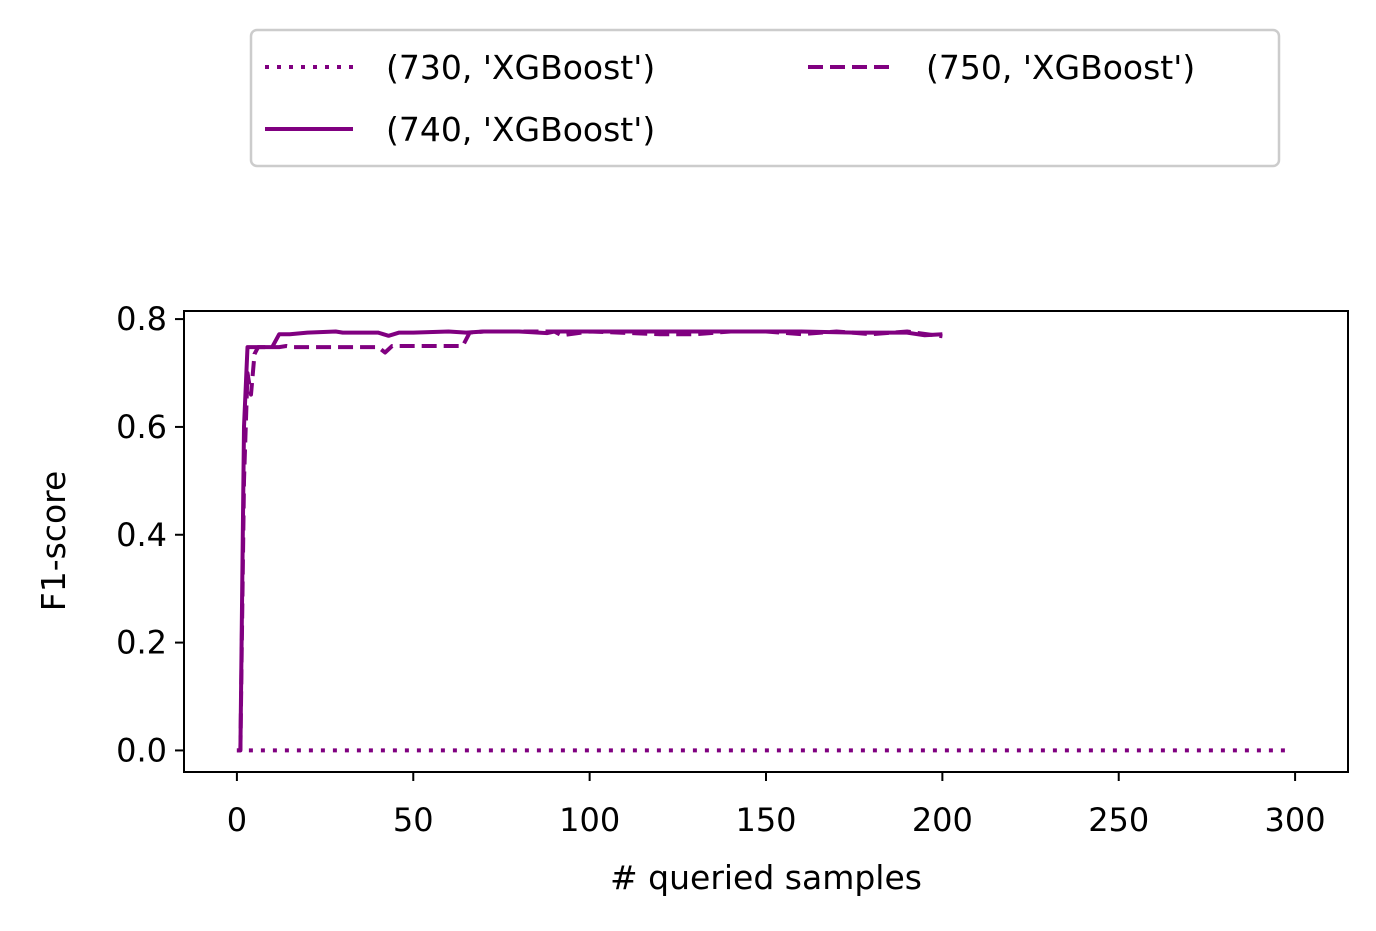 This screenshot has height=931, width=1376. Describe the element at coordinates (53, 541) in the screenshot. I see `y-axis-label: F1-score` at that location.